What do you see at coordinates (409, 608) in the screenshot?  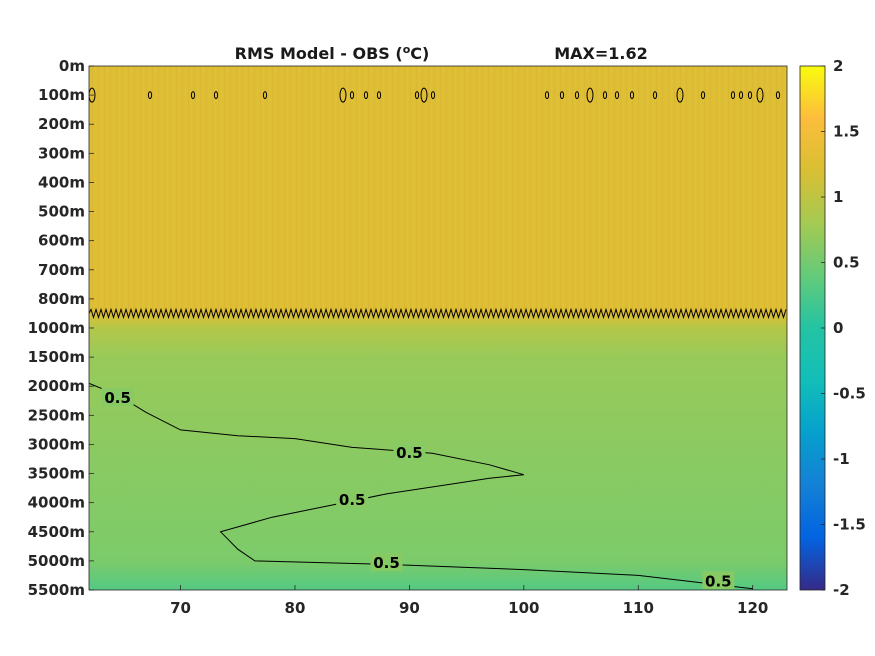 I see `x-tick-label: 90` at bounding box center [409, 608].